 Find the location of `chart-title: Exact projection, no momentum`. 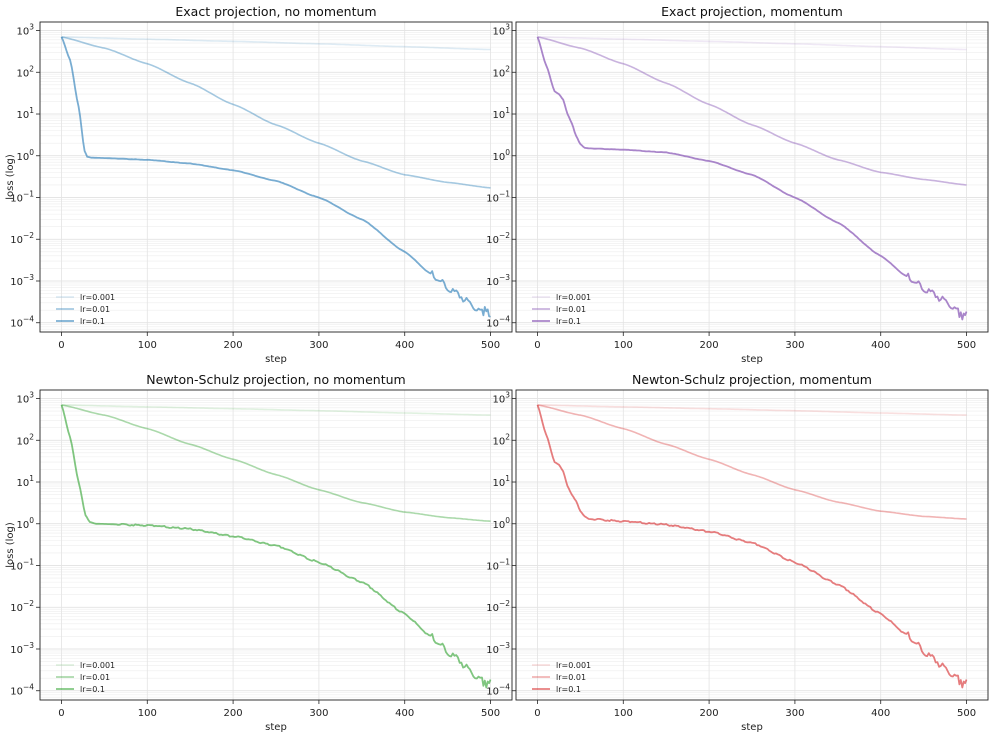

chart-title: Exact projection, no momentum is located at coordinates (275, 11).